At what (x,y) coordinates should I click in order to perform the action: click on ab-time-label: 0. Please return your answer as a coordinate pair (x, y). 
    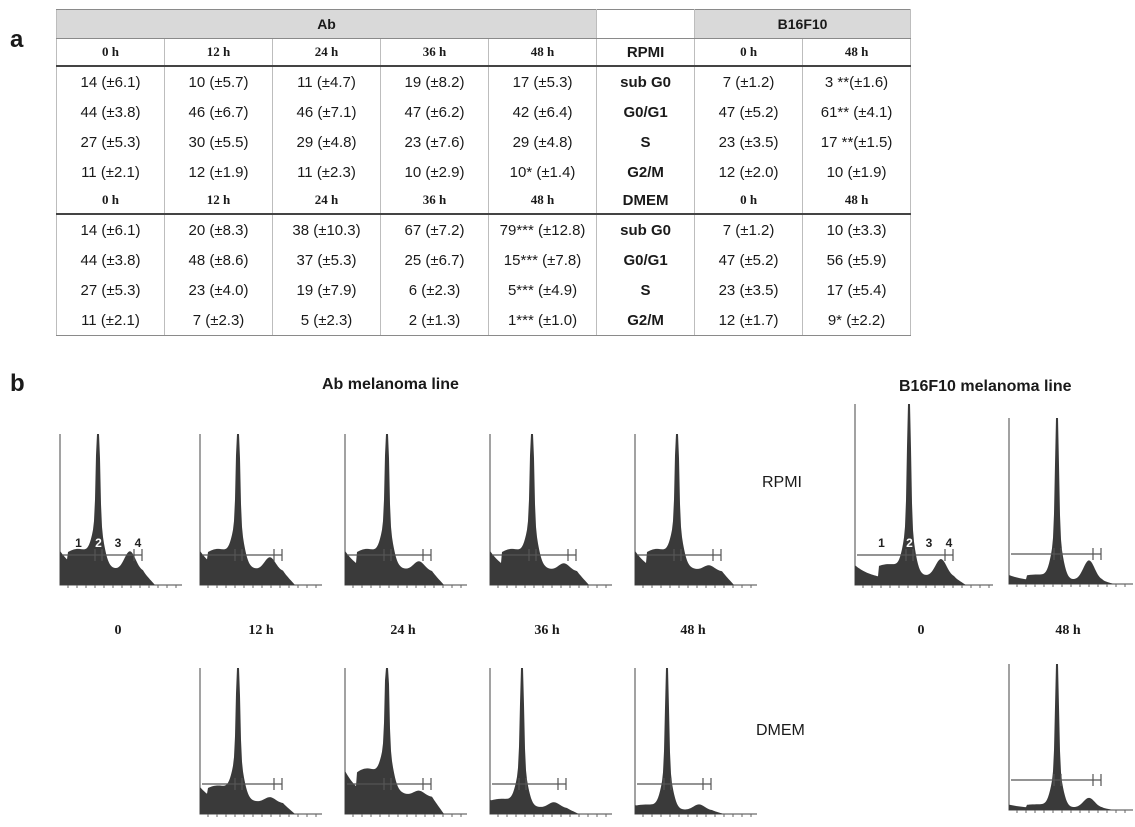
    Looking at the image, I should click on (118, 630).